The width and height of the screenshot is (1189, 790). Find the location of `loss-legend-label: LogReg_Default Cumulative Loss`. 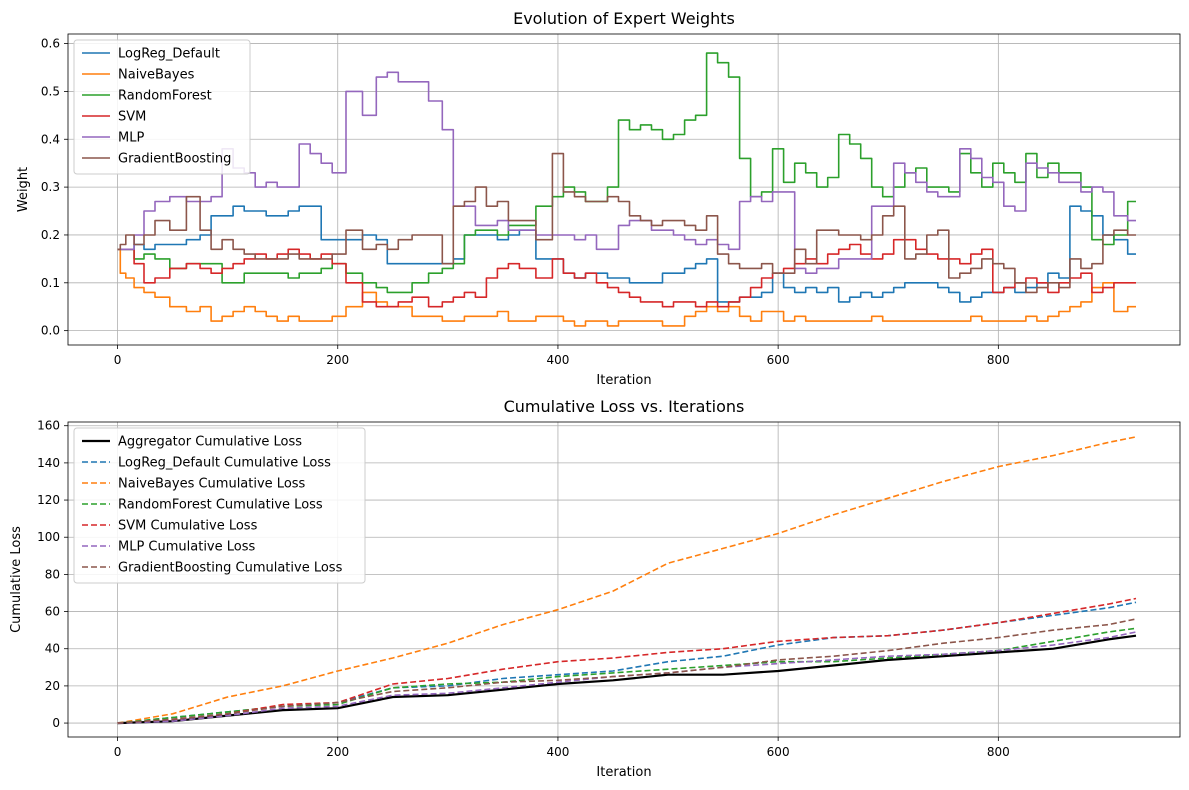

loss-legend-label: LogReg_Default Cumulative Loss is located at coordinates (224, 463).